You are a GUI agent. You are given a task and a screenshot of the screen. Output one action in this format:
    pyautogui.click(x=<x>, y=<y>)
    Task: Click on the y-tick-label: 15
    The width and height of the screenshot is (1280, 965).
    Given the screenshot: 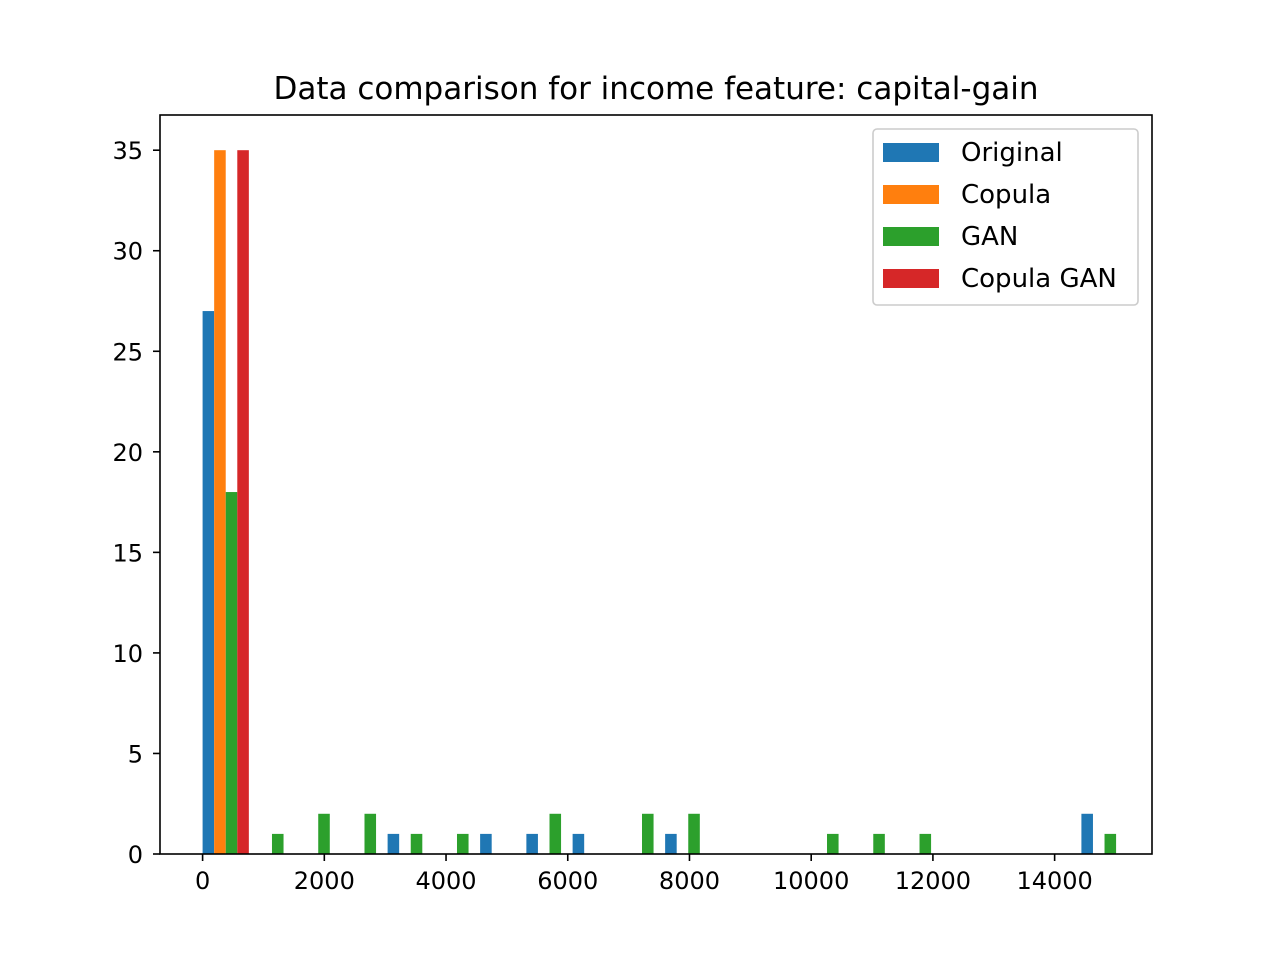 What is the action you would take?
    pyautogui.click(x=127, y=553)
    